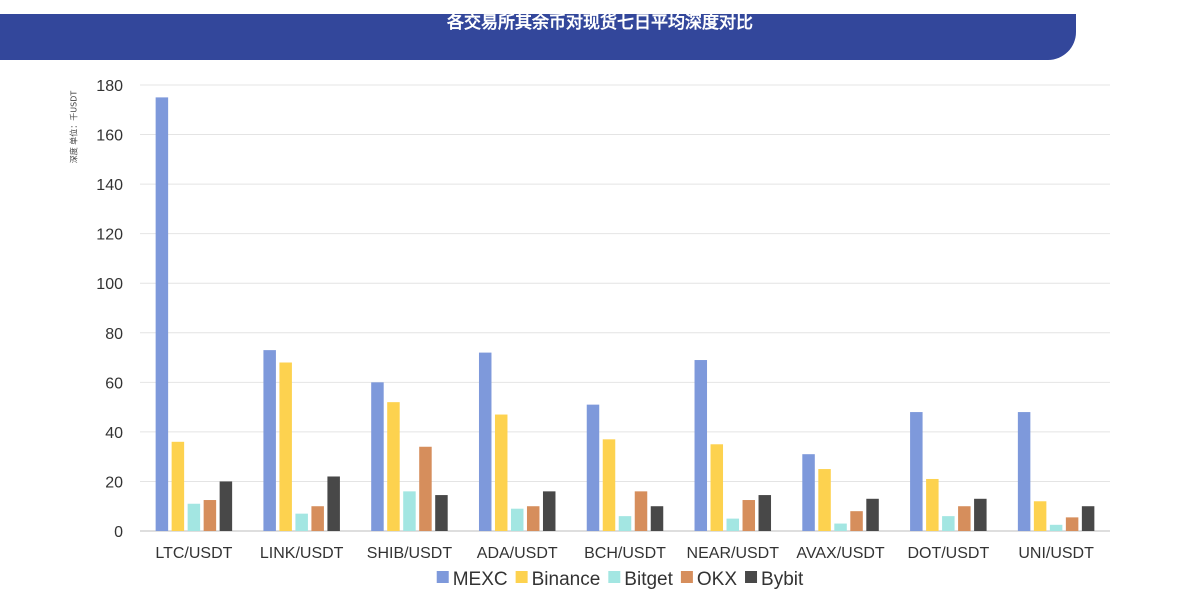 The image size is (1200, 608). What do you see at coordinates (109, 309) in the screenshot?
I see `y-tick-labels: 0 20 40 60 80 100 120 140 160 180` at bounding box center [109, 309].